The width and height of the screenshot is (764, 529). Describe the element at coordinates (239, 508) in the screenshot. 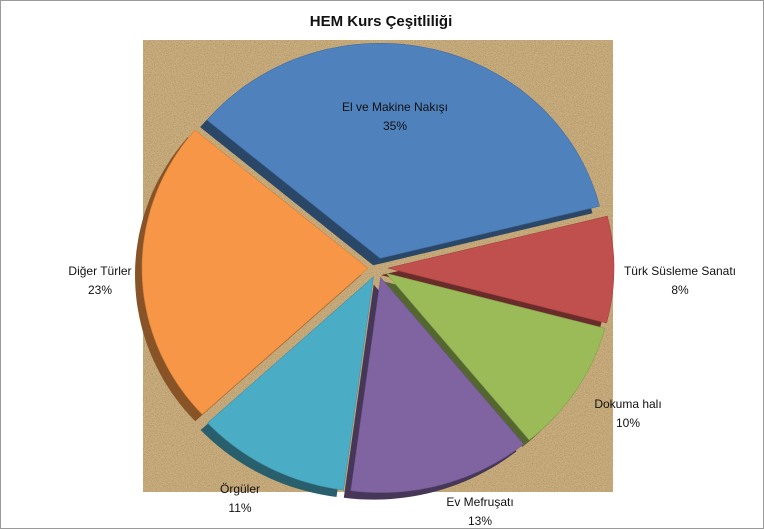

I see `value-label: 11%` at that location.